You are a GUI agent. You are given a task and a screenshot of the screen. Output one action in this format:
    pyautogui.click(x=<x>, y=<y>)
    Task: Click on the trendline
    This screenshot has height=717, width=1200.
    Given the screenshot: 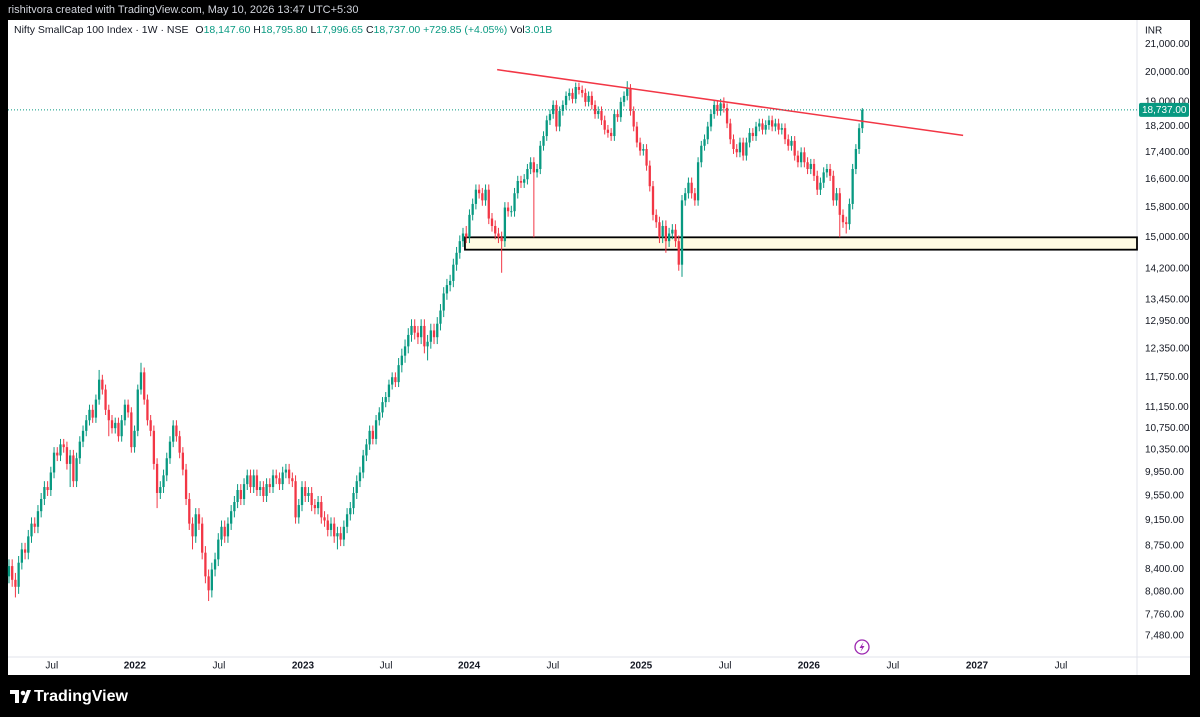 What is the action you would take?
    pyautogui.click(x=730, y=102)
    